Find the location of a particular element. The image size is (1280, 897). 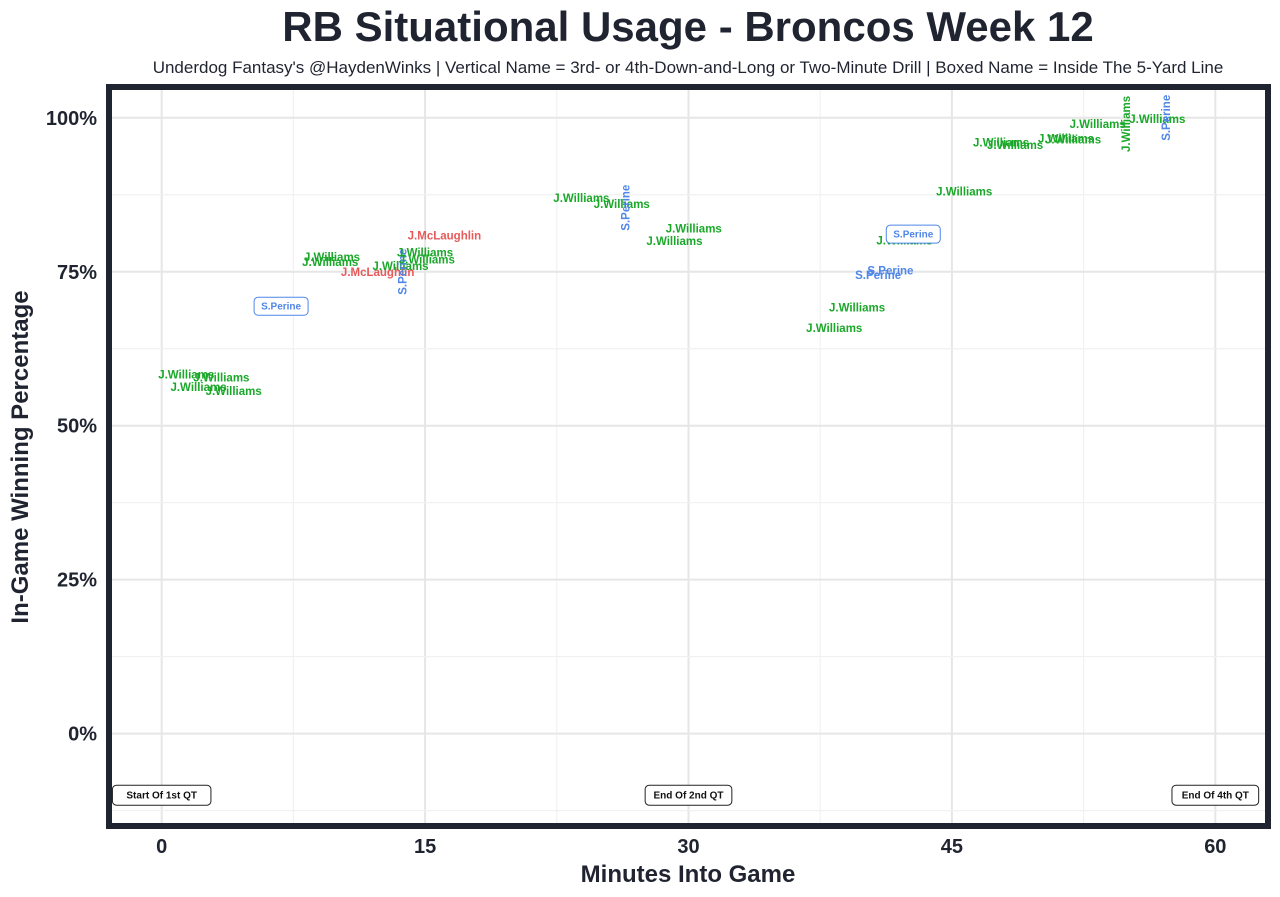

quarter-marker-label: End Of 2nd QT is located at coordinates (689, 796).